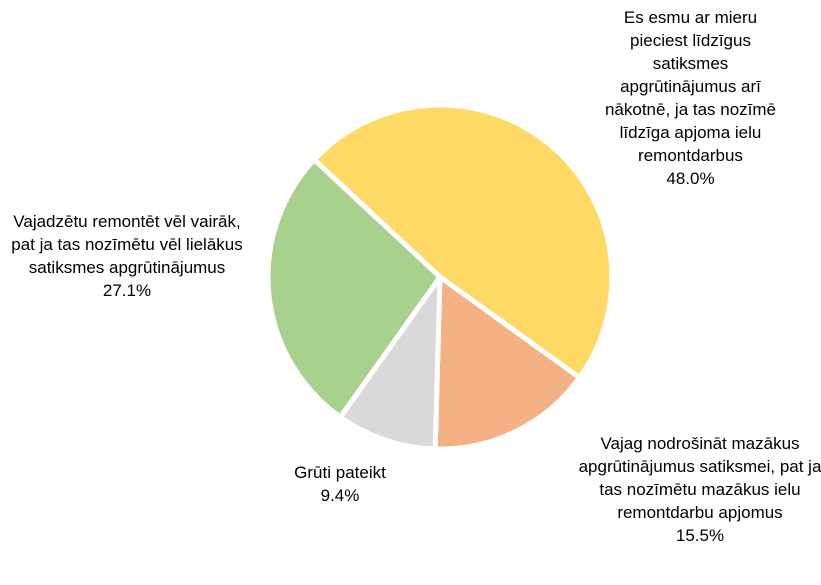 Image resolution: width=821 pixels, height=585 pixels. What do you see at coordinates (690, 178) in the screenshot?
I see `slice-value: 48.0%` at bounding box center [690, 178].